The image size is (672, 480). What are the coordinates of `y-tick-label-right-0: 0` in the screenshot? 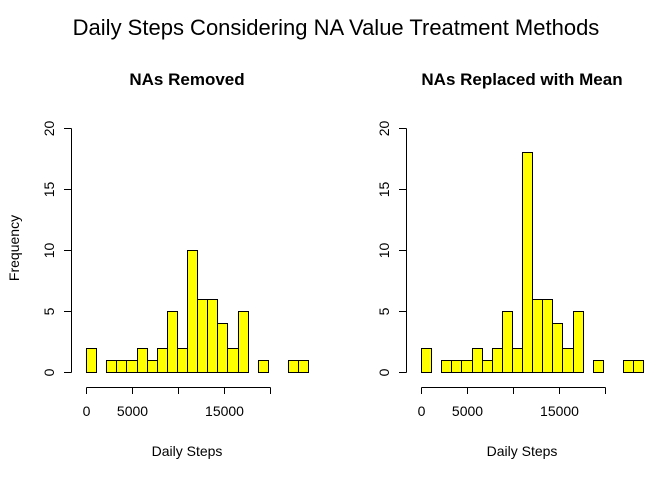 It's located at (384, 372).